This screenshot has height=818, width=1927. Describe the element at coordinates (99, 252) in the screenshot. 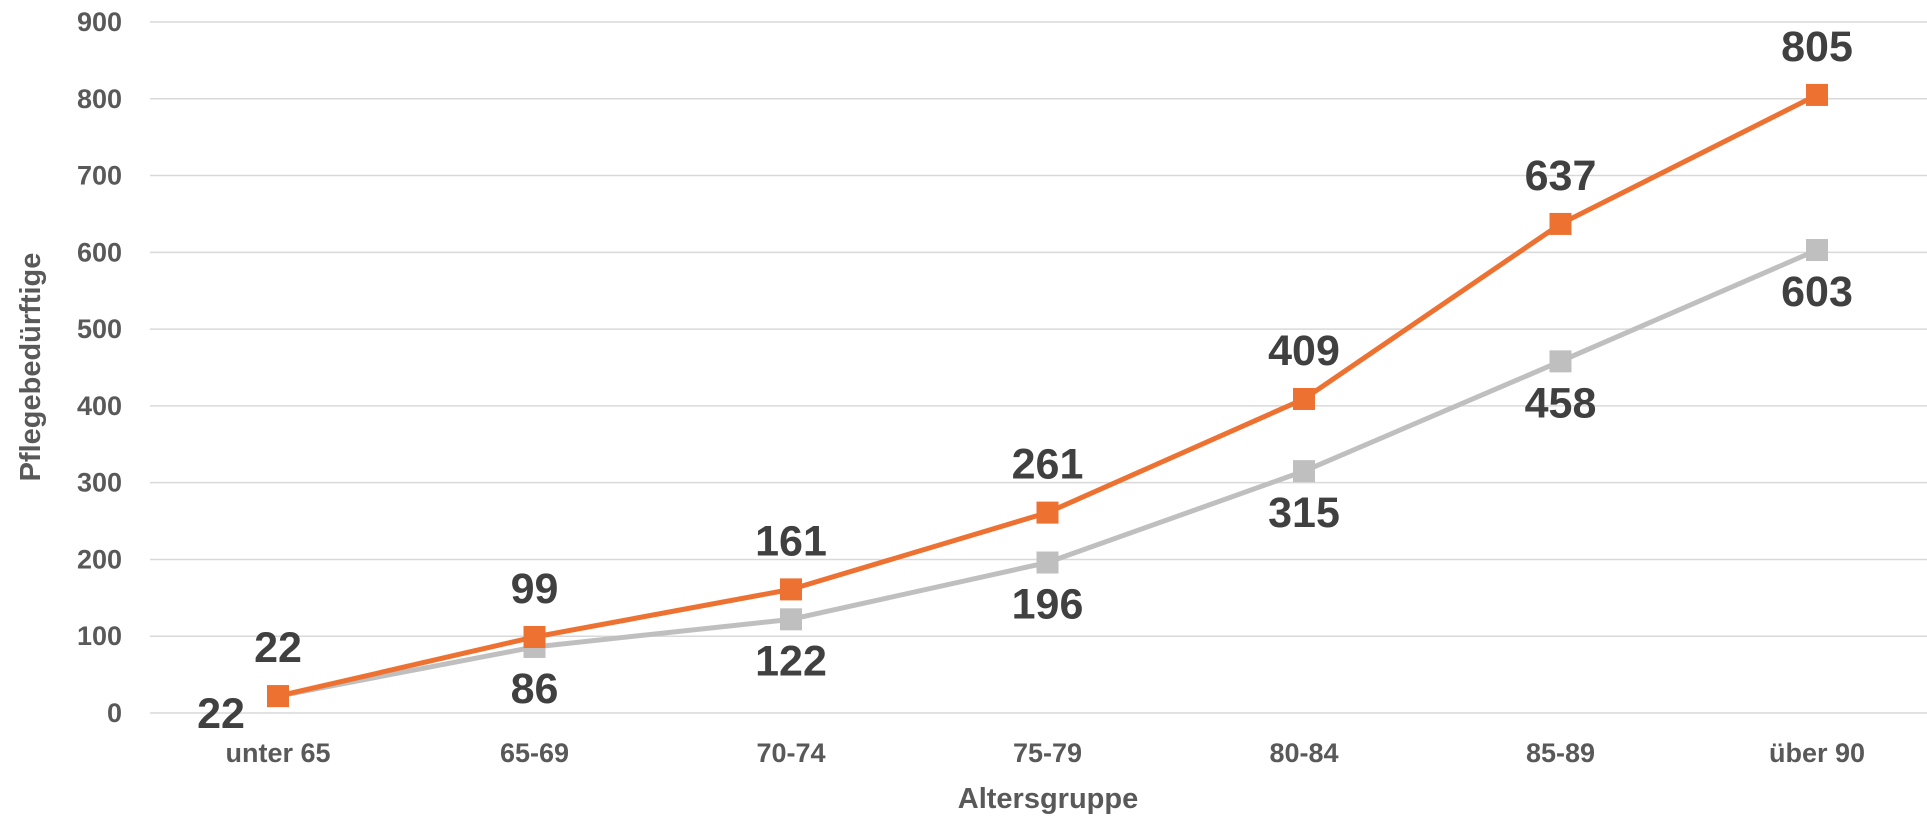

I see `y-tick-label: 600` at that location.